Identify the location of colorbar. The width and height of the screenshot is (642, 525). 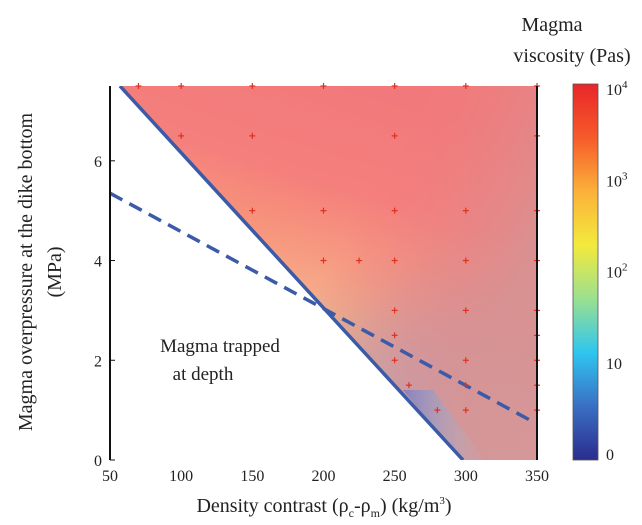
(585, 272).